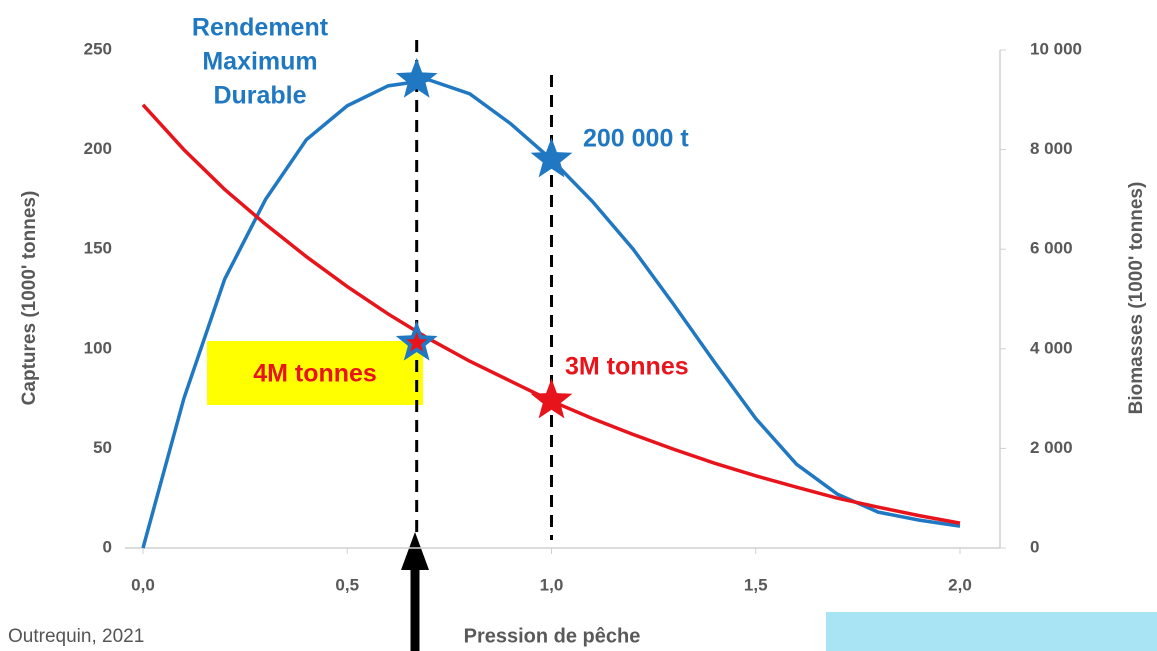  I want to click on x-tick-label: 0,0, so click(143, 584).